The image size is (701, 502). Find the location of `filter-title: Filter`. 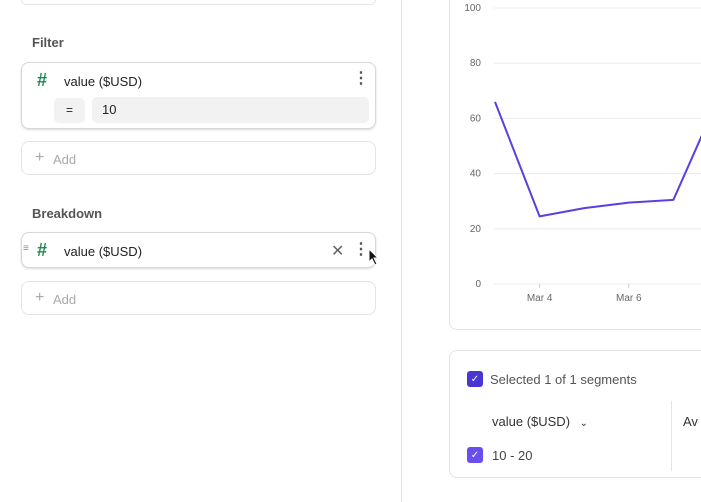

filter-title: Filter is located at coordinates (48, 42).